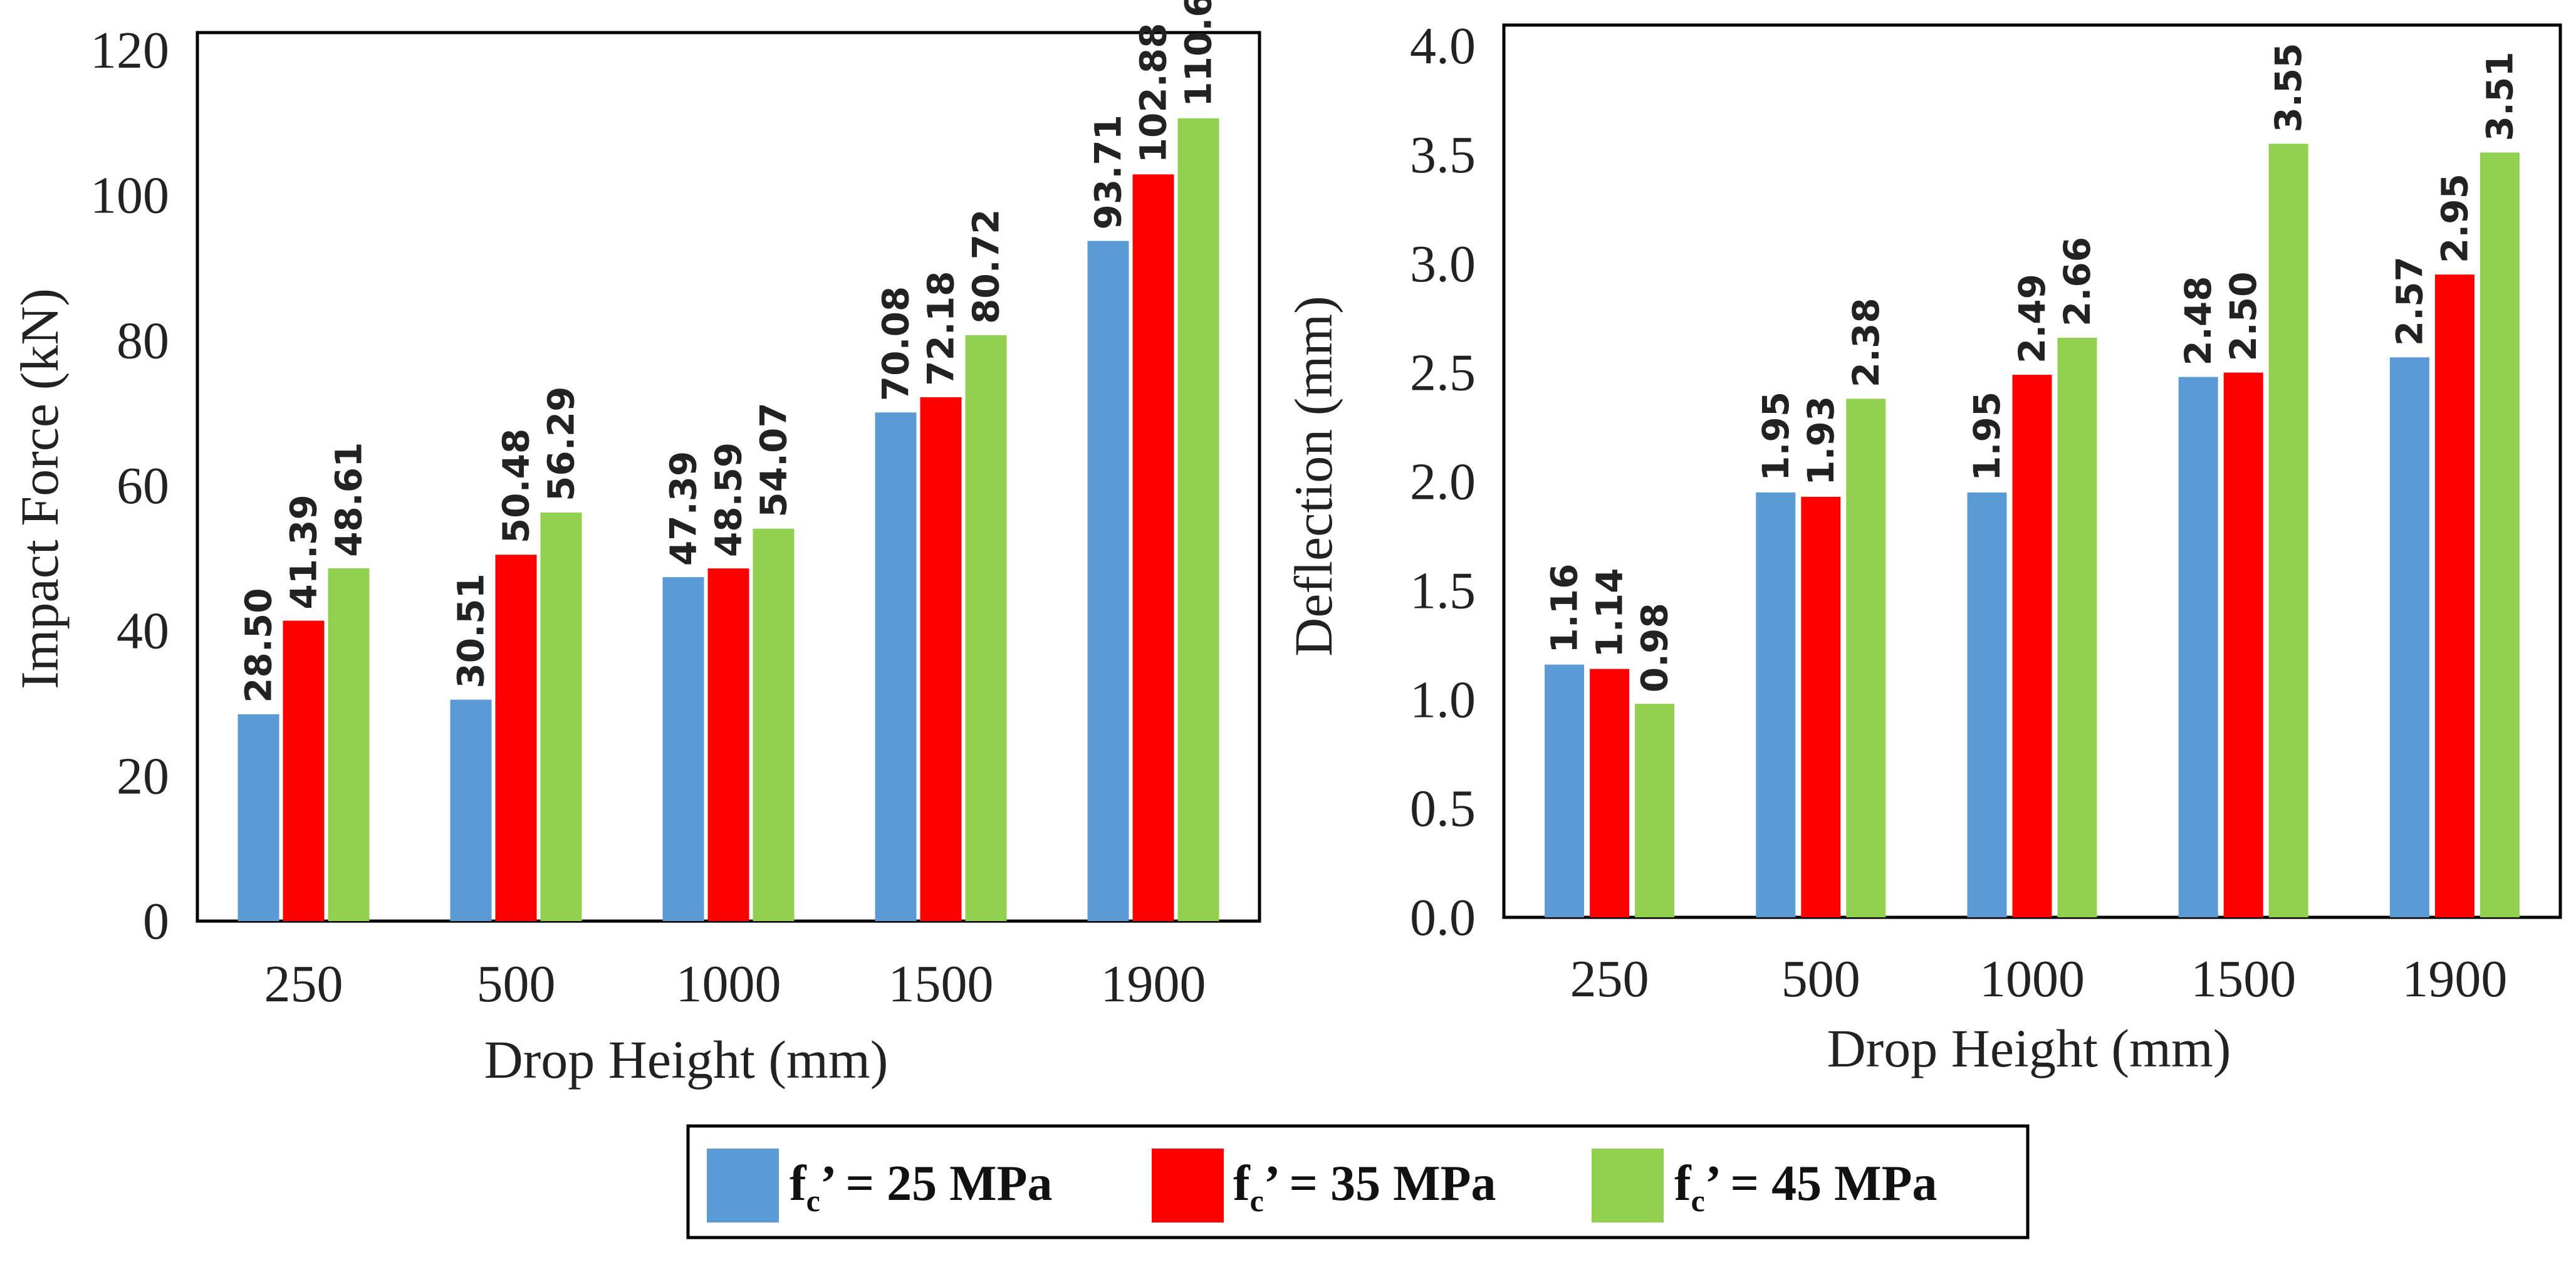 The width and height of the screenshot is (2576, 1272). I want to click on impact-y-tick-label: 20, so click(143, 776).